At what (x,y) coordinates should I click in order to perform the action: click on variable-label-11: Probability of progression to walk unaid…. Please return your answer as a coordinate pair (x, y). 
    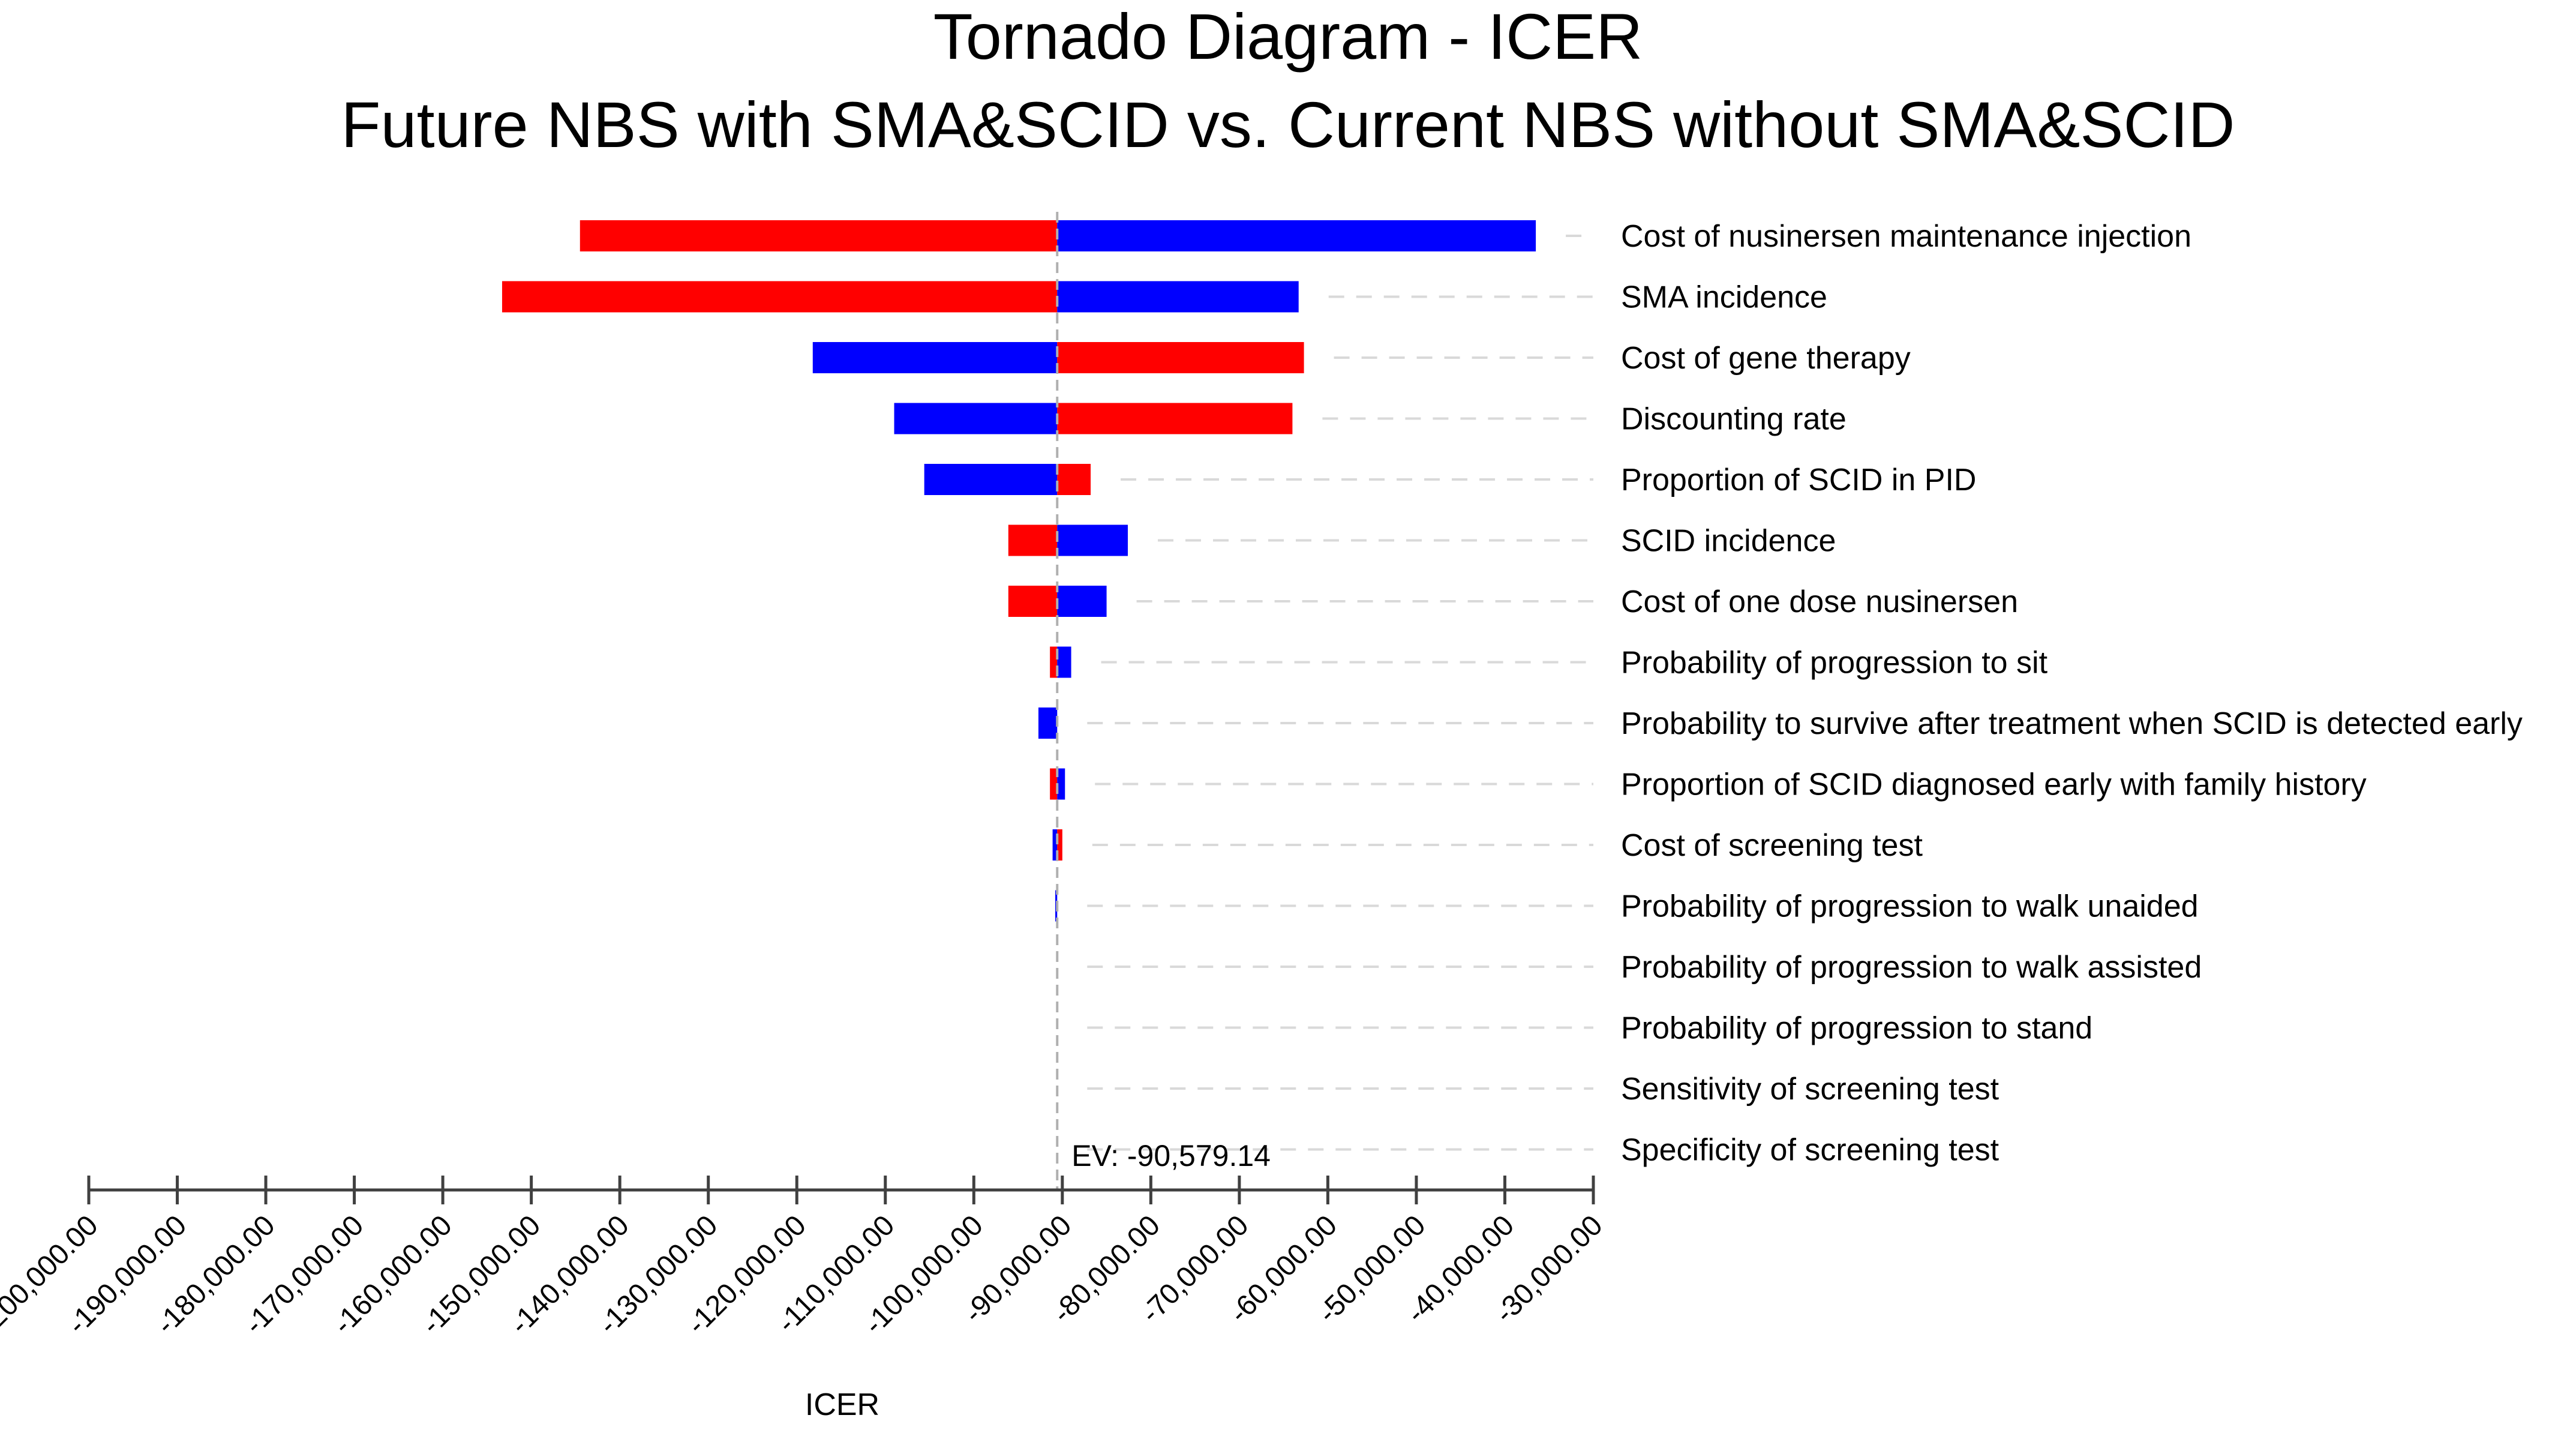
    Looking at the image, I should click on (1910, 906).